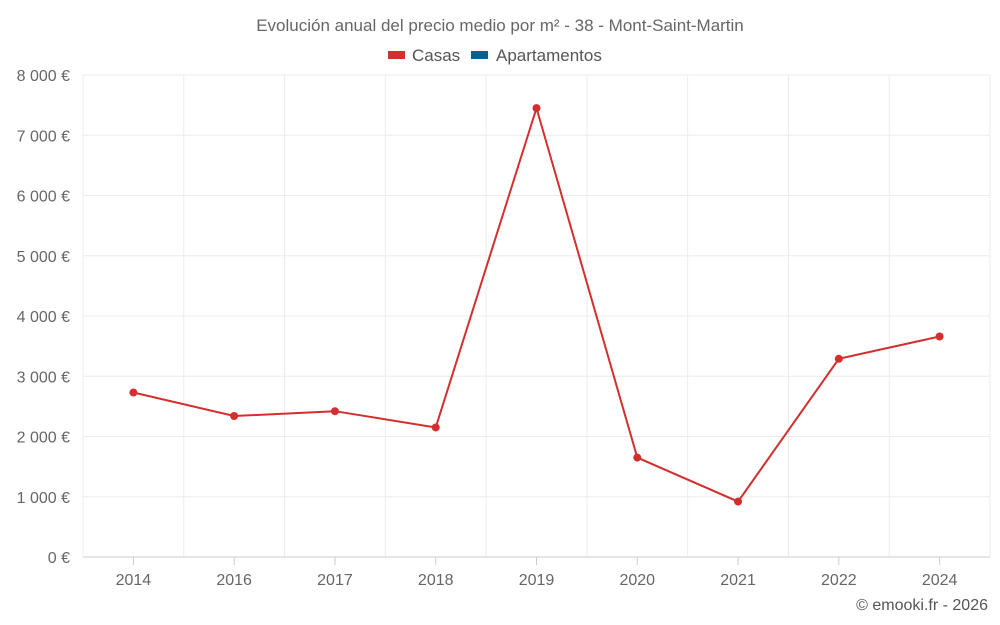 This screenshot has width=1000, height=625. What do you see at coordinates (43, 377) in the screenshot?
I see `y-tick-label: 3 000 €` at bounding box center [43, 377].